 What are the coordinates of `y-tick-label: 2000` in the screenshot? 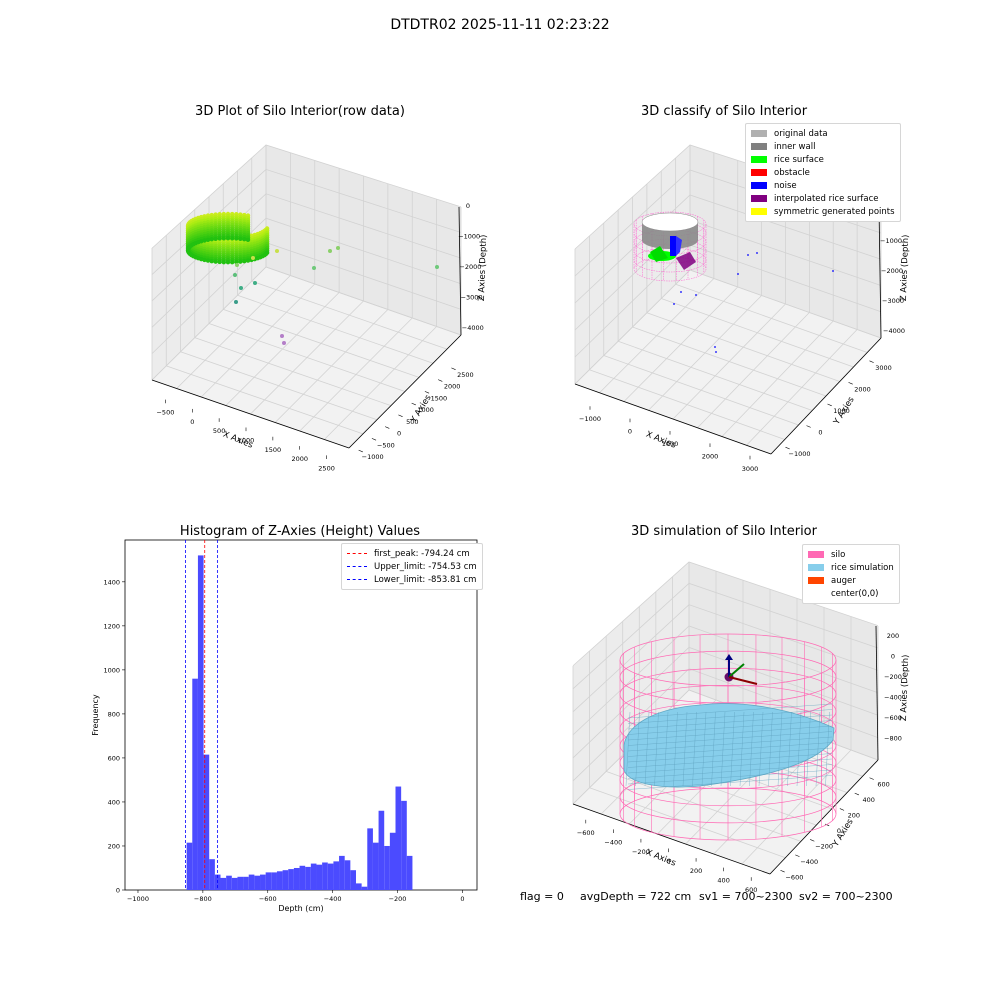 It's located at (862, 389).